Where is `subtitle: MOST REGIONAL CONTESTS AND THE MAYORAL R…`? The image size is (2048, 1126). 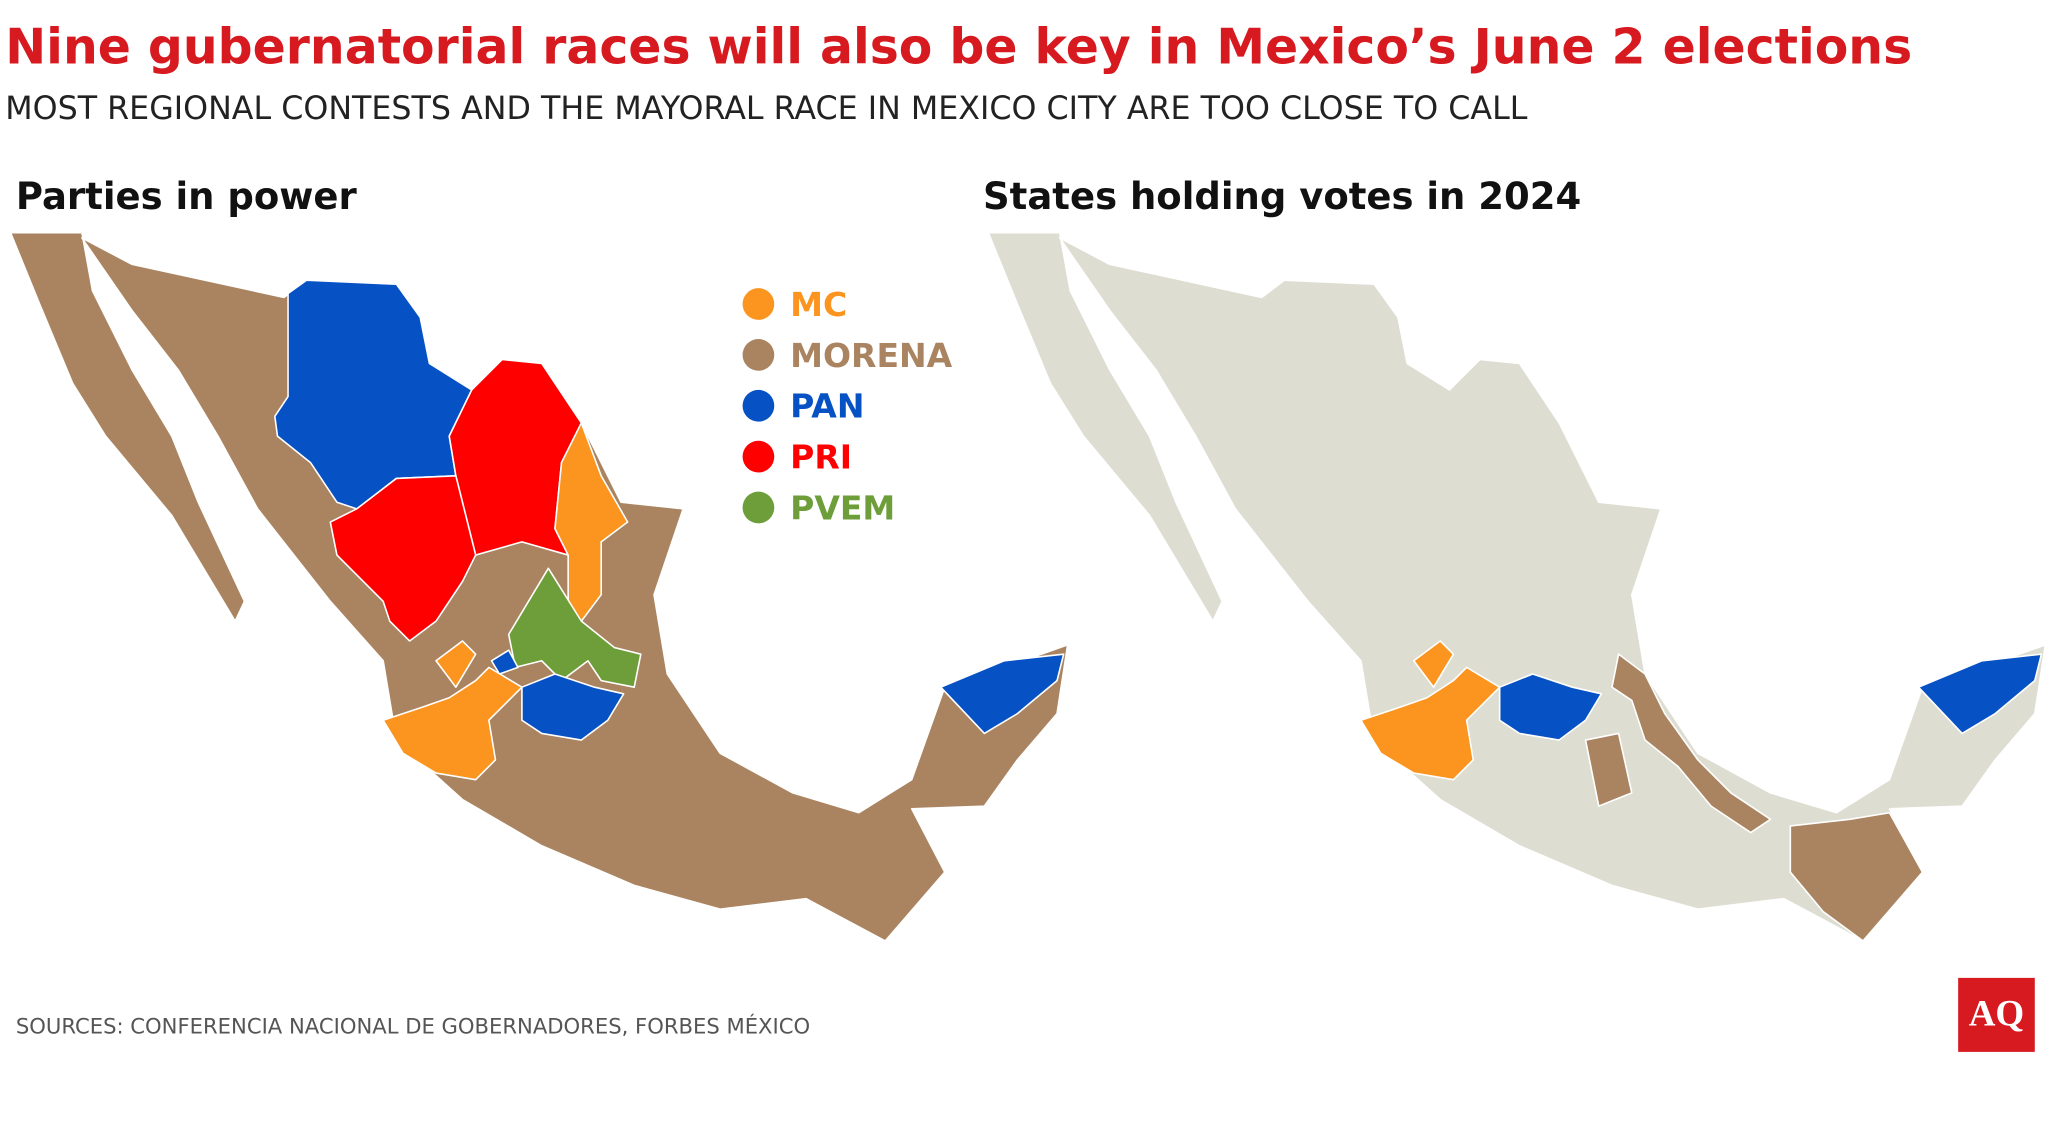
subtitle: MOST REGIONAL CONTESTS AND THE MAYORAL R… is located at coordinates (766, 109).